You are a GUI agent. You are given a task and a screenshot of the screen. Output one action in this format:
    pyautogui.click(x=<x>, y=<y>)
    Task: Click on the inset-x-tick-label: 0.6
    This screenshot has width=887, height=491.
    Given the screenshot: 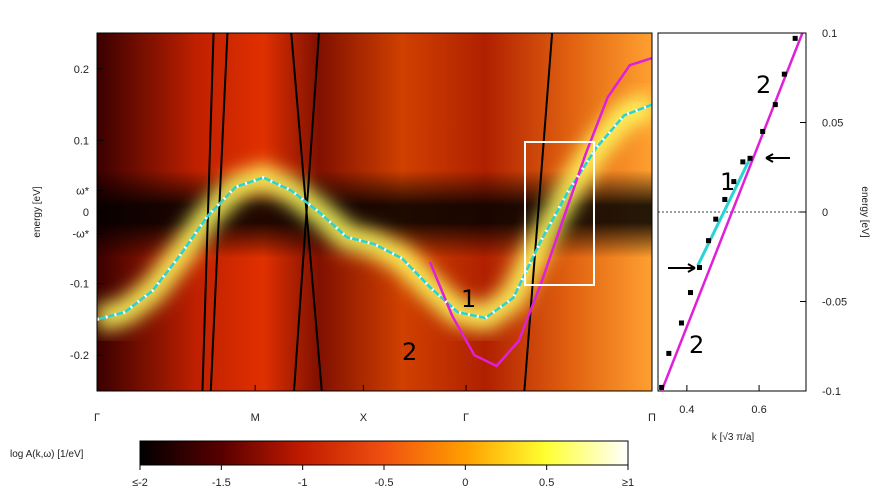 What is the action you would take?
    pyautogui.click(x=758, y=410)
    